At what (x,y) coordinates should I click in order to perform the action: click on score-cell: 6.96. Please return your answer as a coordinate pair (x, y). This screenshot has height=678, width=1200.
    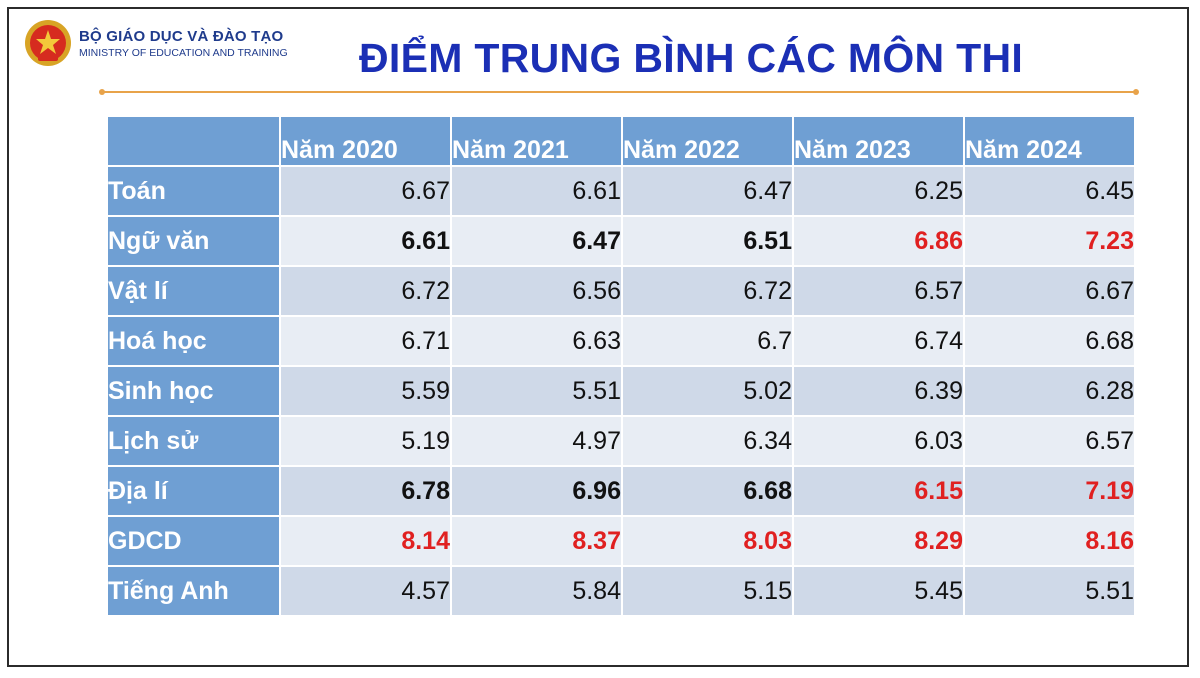
    Looking at the image, I should click on (536, 491).